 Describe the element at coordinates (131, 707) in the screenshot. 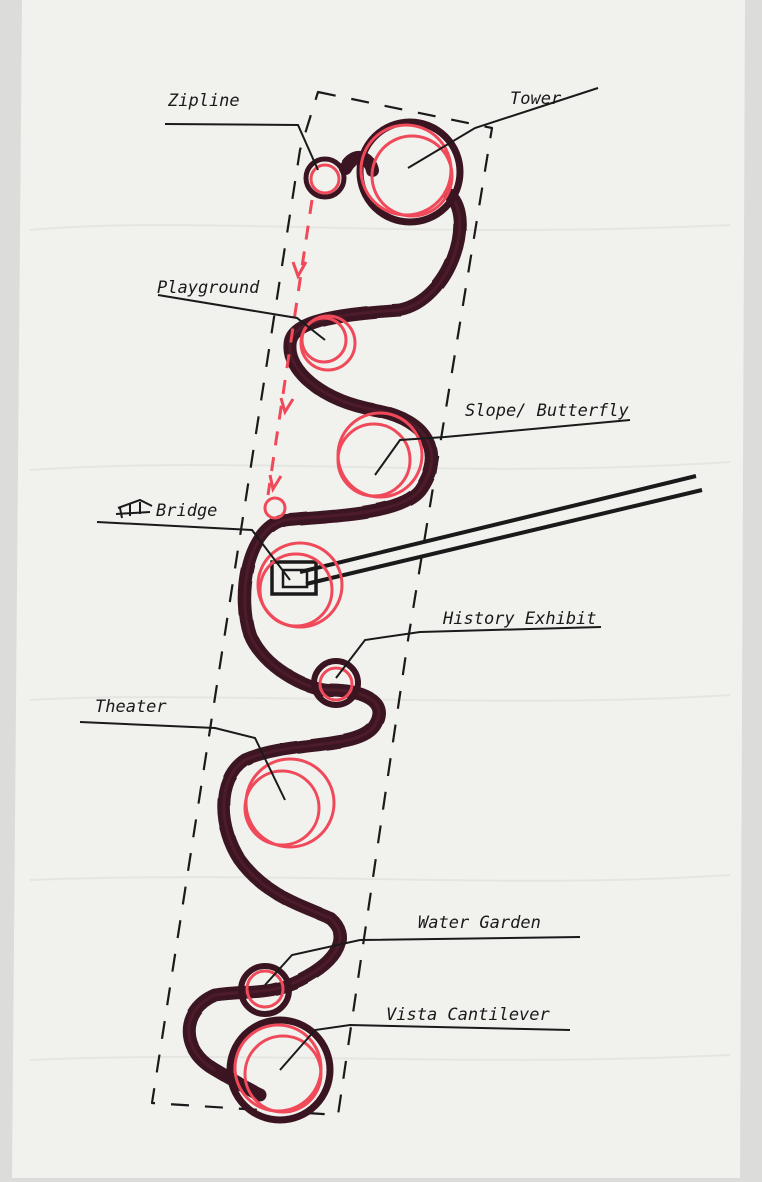

I see `label-theater: Theater` at that location.